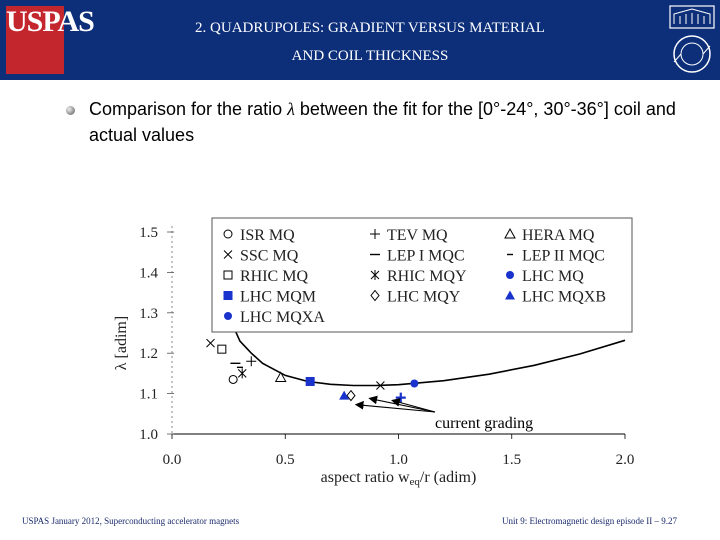 Image resolution: width=720 pixels, height=540 pixels. Describe the element at coordinates (70, 110) in the screenshot. I see `bullet-icon` at that location.